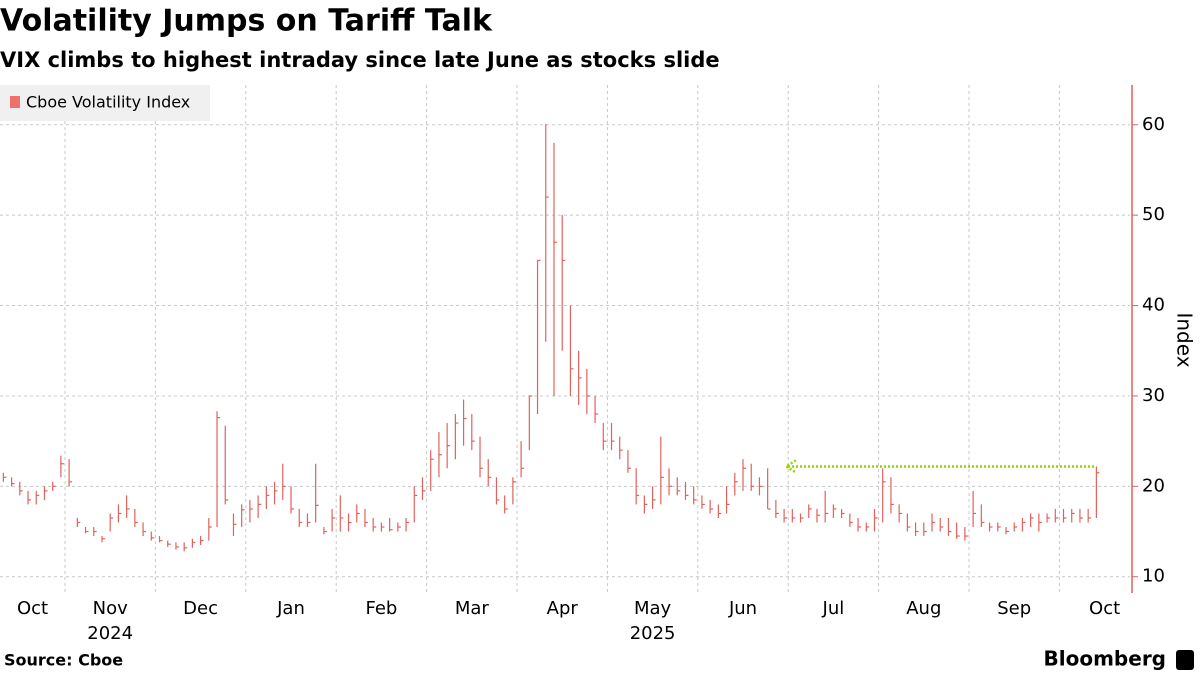  Describe the element at coordinates (1153, 124) in the screenshot. I see `y-tick-label: 60` at that location.